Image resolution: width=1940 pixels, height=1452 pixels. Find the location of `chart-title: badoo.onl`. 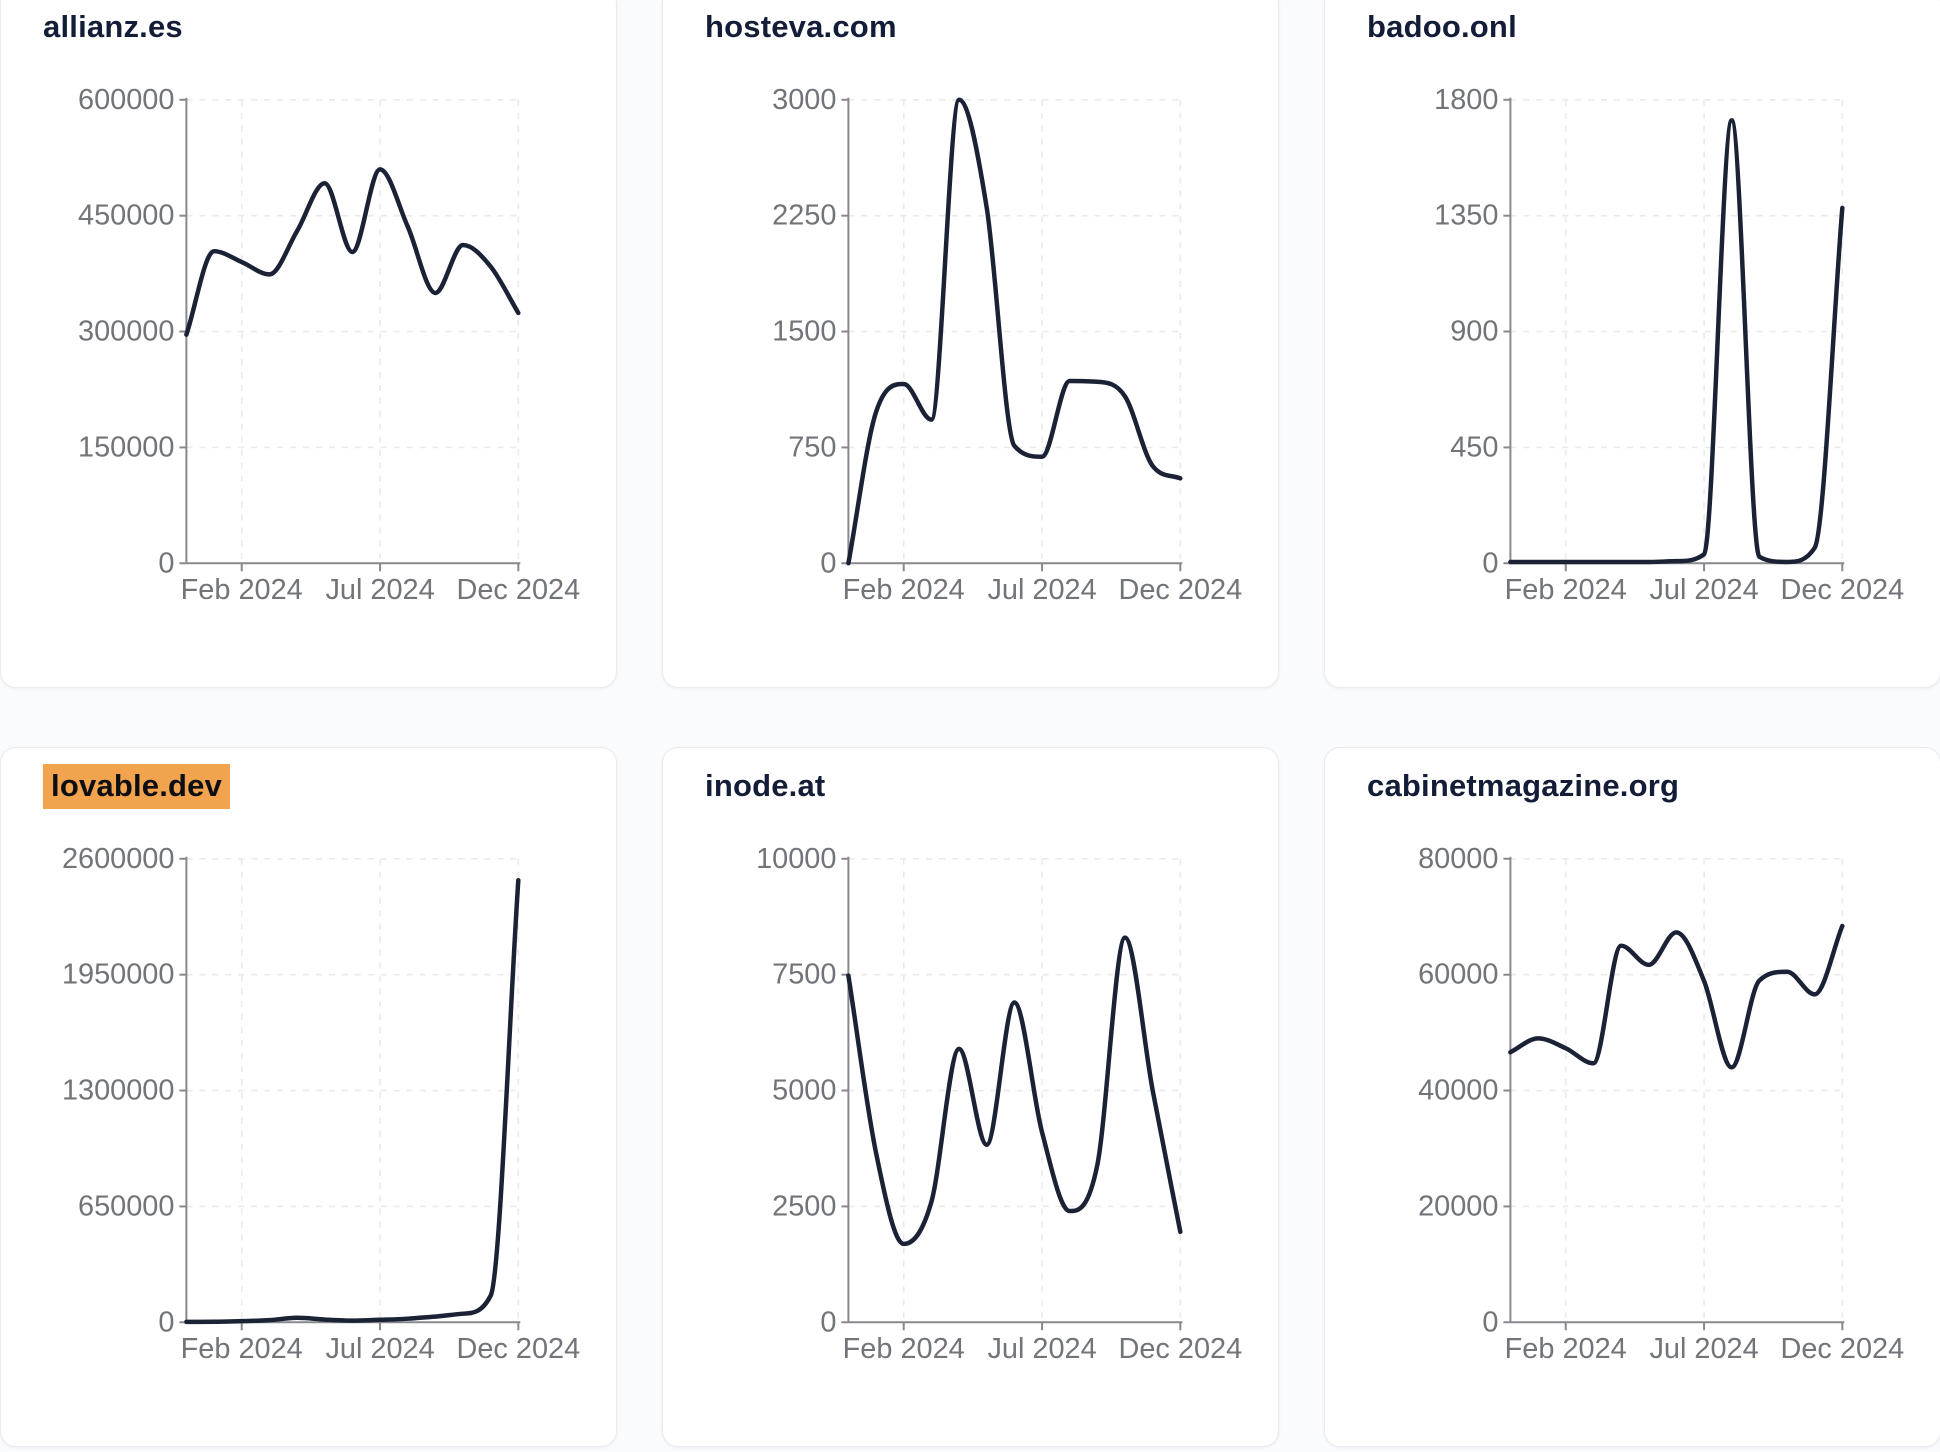

chart-title: badoo.onl is located at coordinates (1442, 27).